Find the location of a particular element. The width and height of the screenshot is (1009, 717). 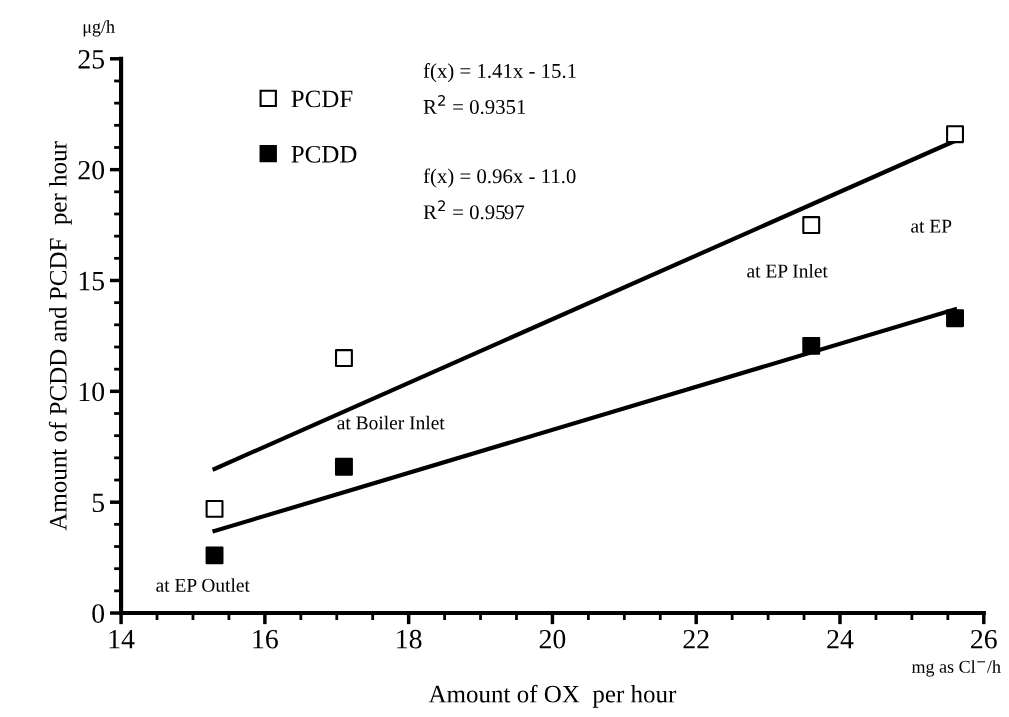

annotation: at Boiler Inlet is located at coordinates (391, 422).